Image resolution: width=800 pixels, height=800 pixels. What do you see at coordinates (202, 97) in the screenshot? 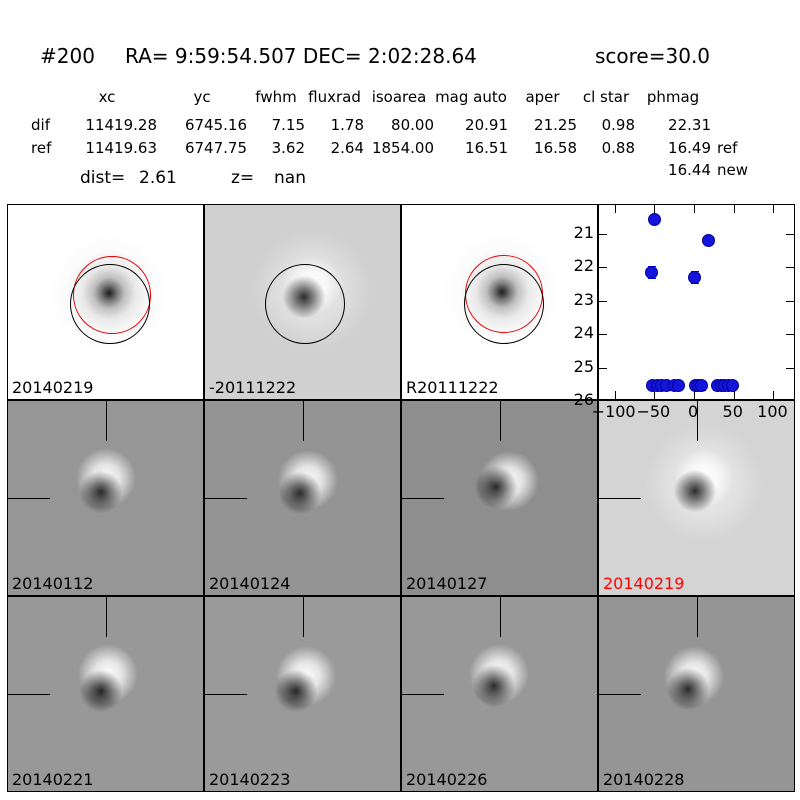
I see `col-header-yc: yc` at bounding box center [202, 97].